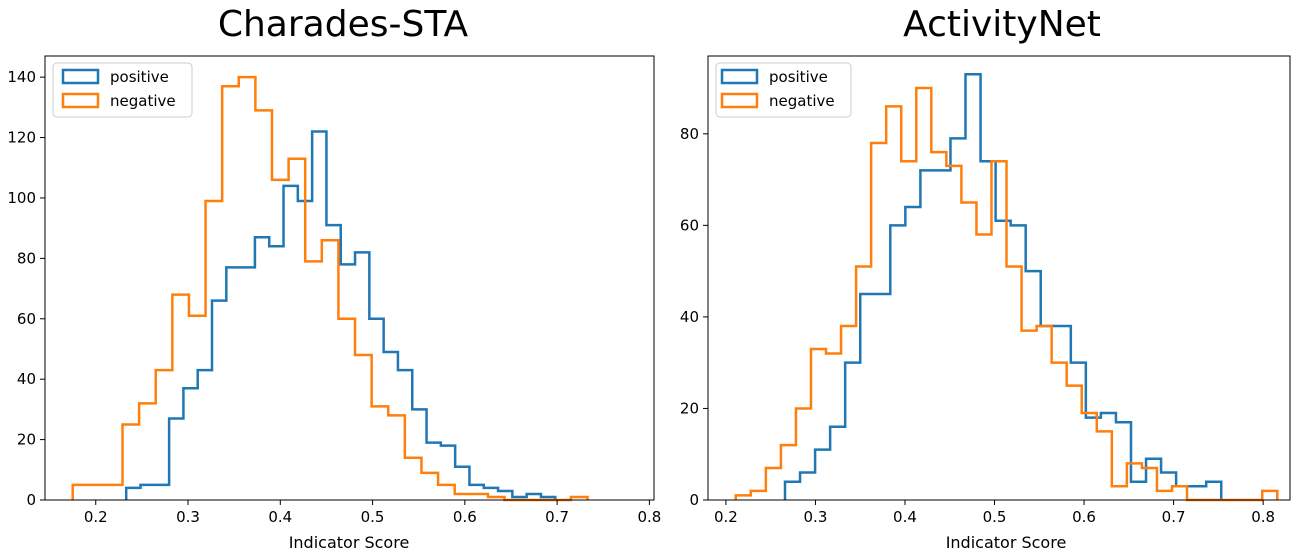 The width and height of the screenshot is (1307, 557). I want to click on legend-swatch-negative, so click(739, 100).